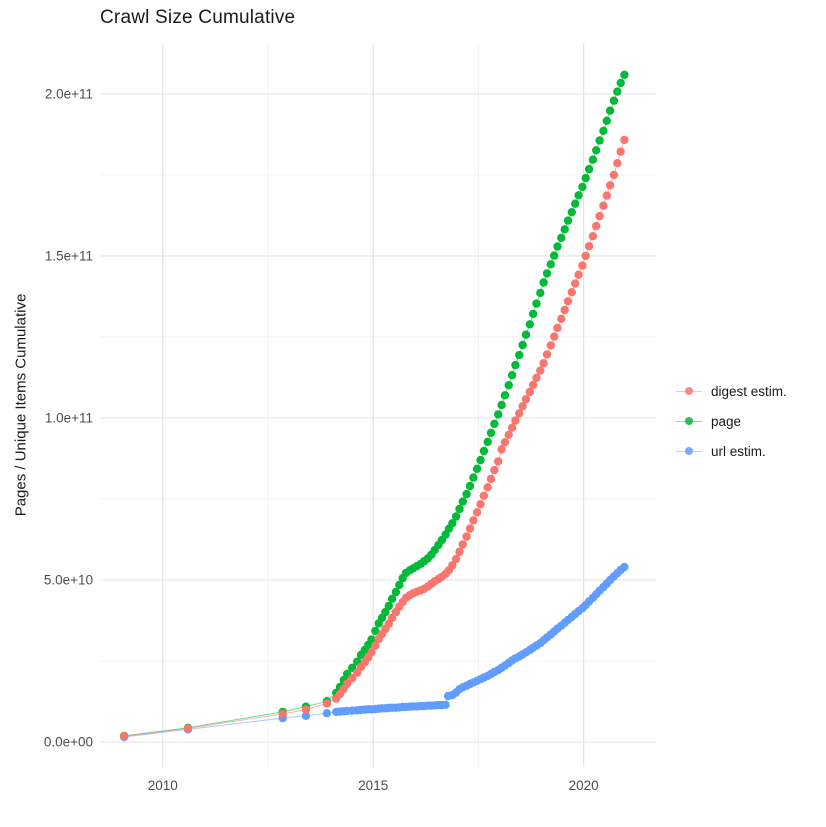  I want to click on y-tick-label: 0.0e+00, so click(68, 742).